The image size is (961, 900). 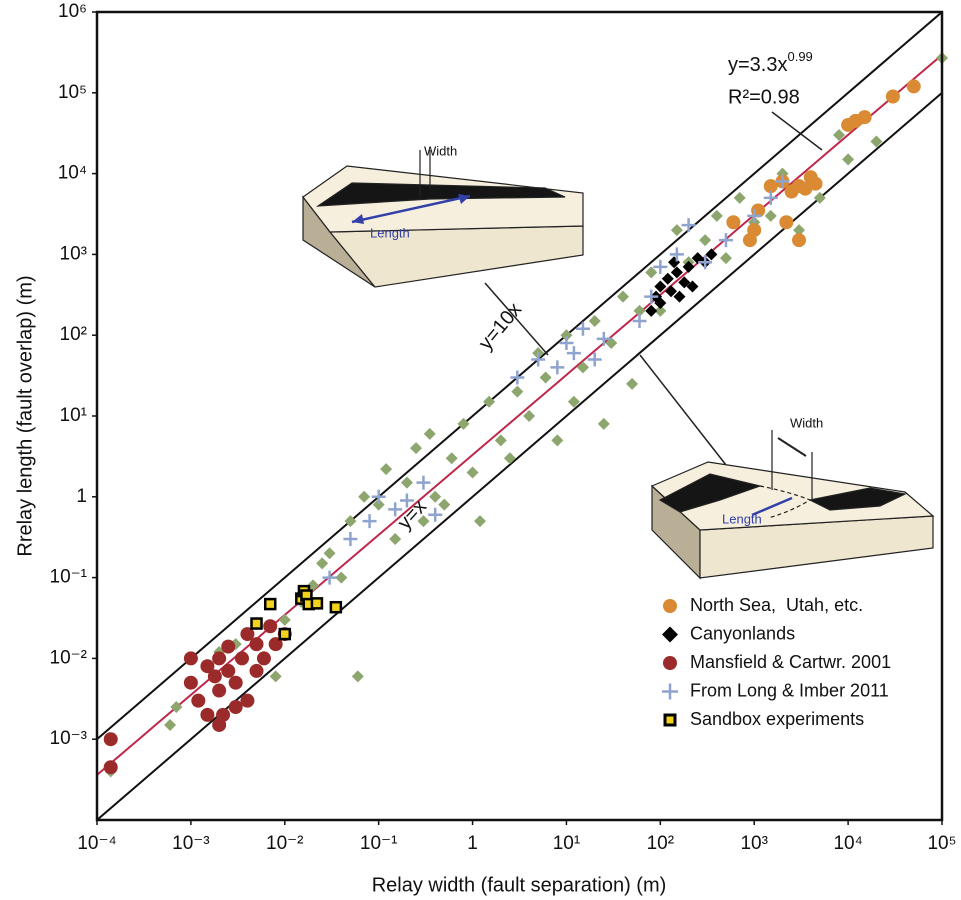 What do you see at coordinates (941, 843) in the screenshot?
I see `x-tick-label: 10⁵` at bounding box center [941, 843].